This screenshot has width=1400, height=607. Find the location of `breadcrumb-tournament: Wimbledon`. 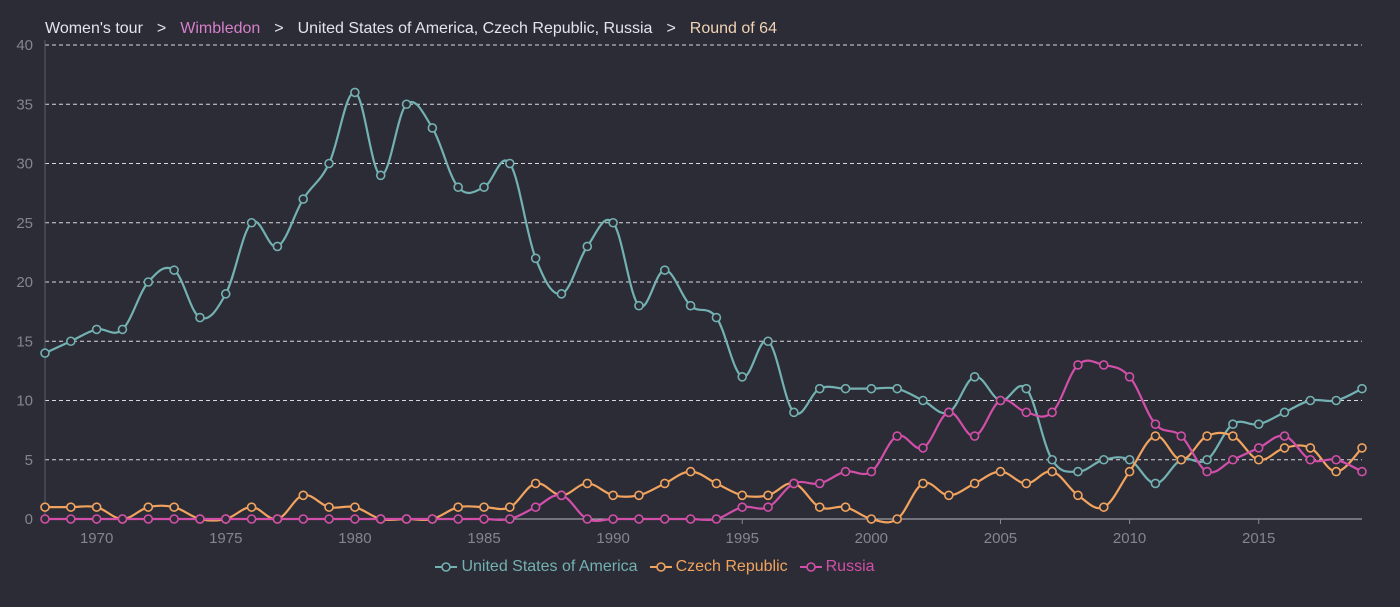

breadcrumb-tournament: Wimbledon is located at coordinates (220, 28).